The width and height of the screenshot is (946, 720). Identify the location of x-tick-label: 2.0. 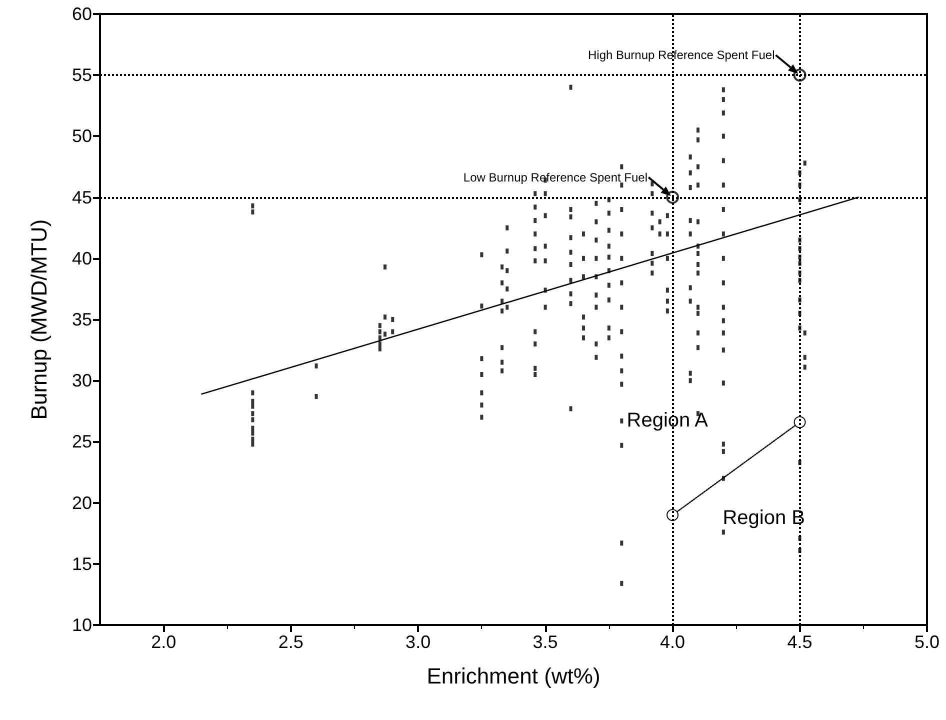
(163, 642).